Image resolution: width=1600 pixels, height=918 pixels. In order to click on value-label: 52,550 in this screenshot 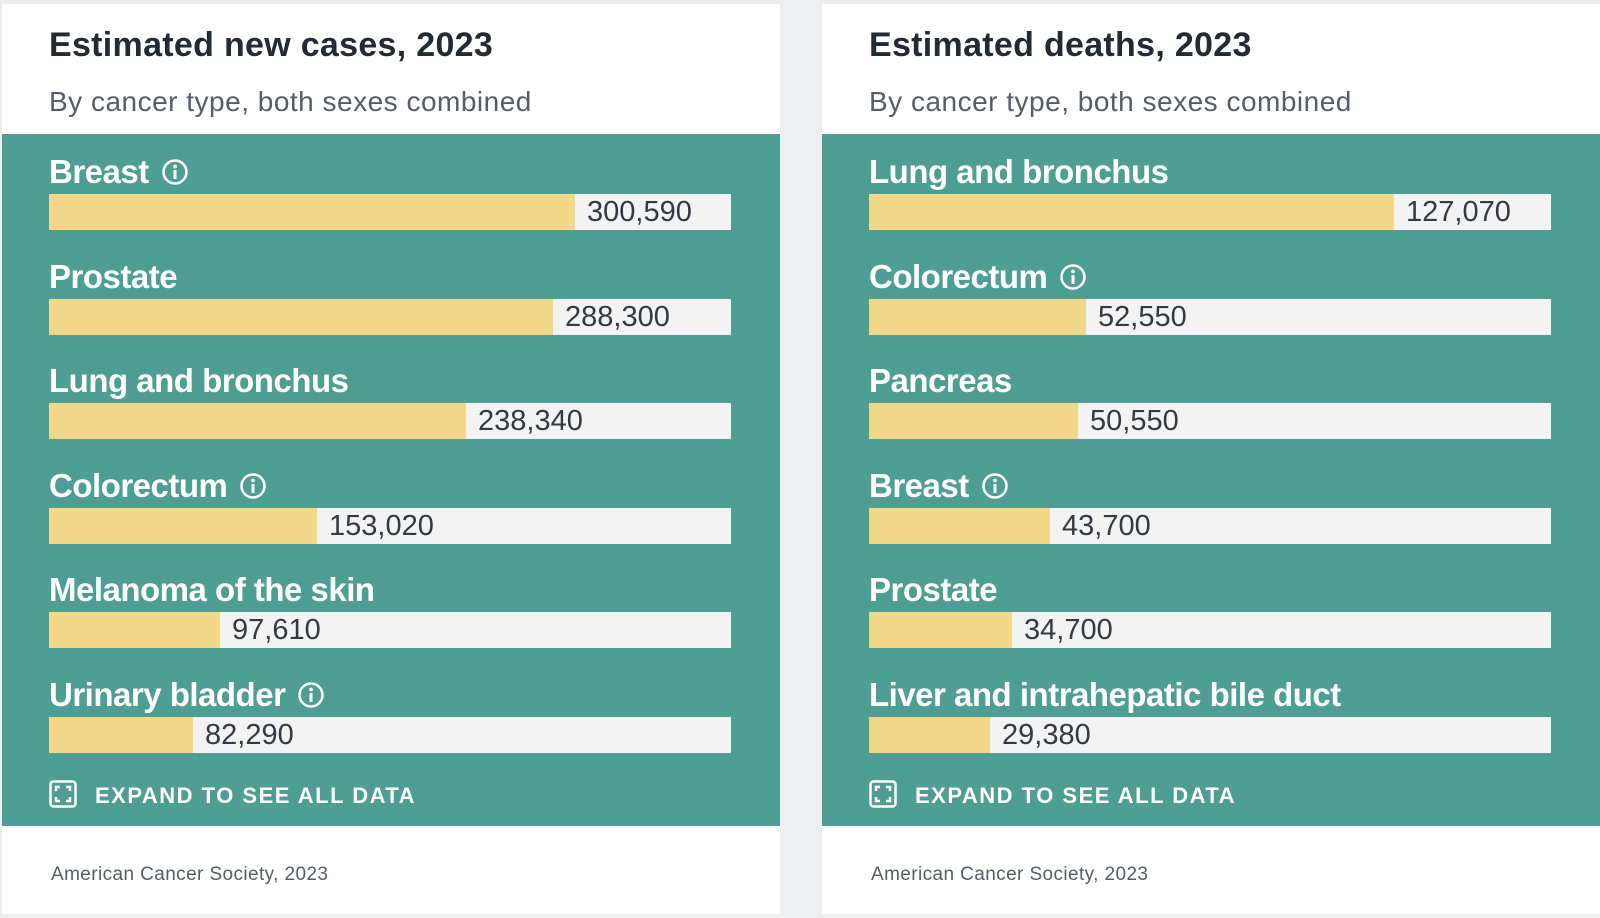, I will do `click(1142, 316)`.